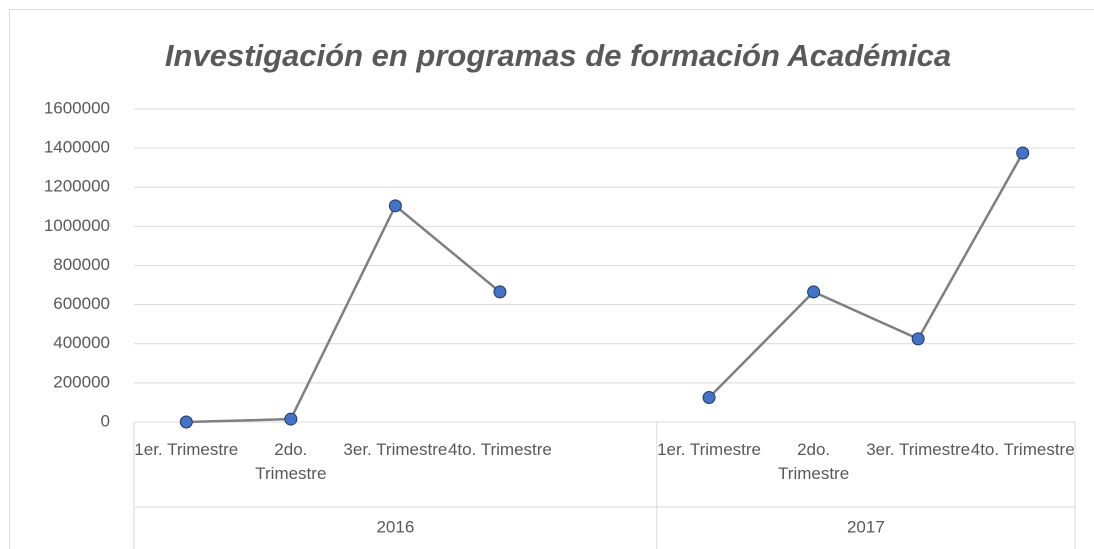 The width and height of the screenshot is (1094, 549). I want to click on y-tick-label: 1600000, so click(77, 107).